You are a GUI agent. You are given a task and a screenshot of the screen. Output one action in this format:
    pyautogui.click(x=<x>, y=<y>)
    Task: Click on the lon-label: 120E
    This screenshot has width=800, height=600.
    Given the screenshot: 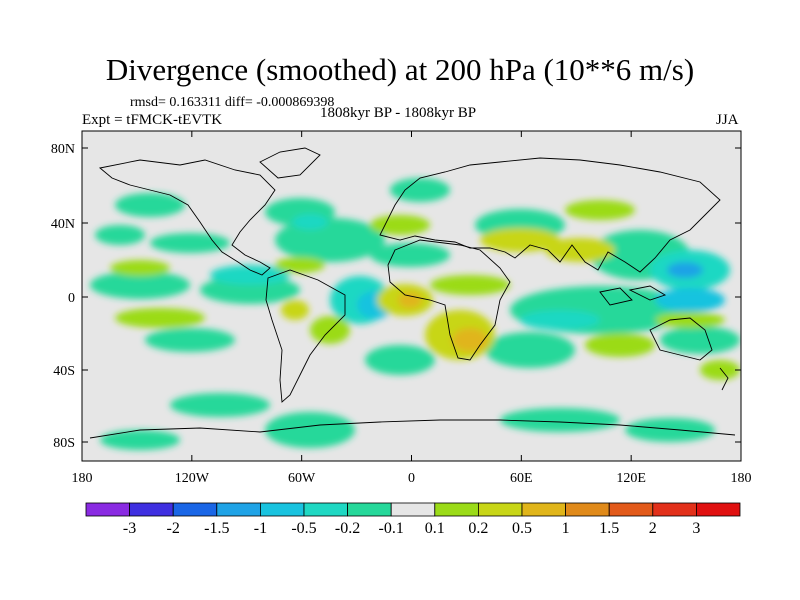 What is the action you would take?
    pyautogui.click(x=631, y=478)
    